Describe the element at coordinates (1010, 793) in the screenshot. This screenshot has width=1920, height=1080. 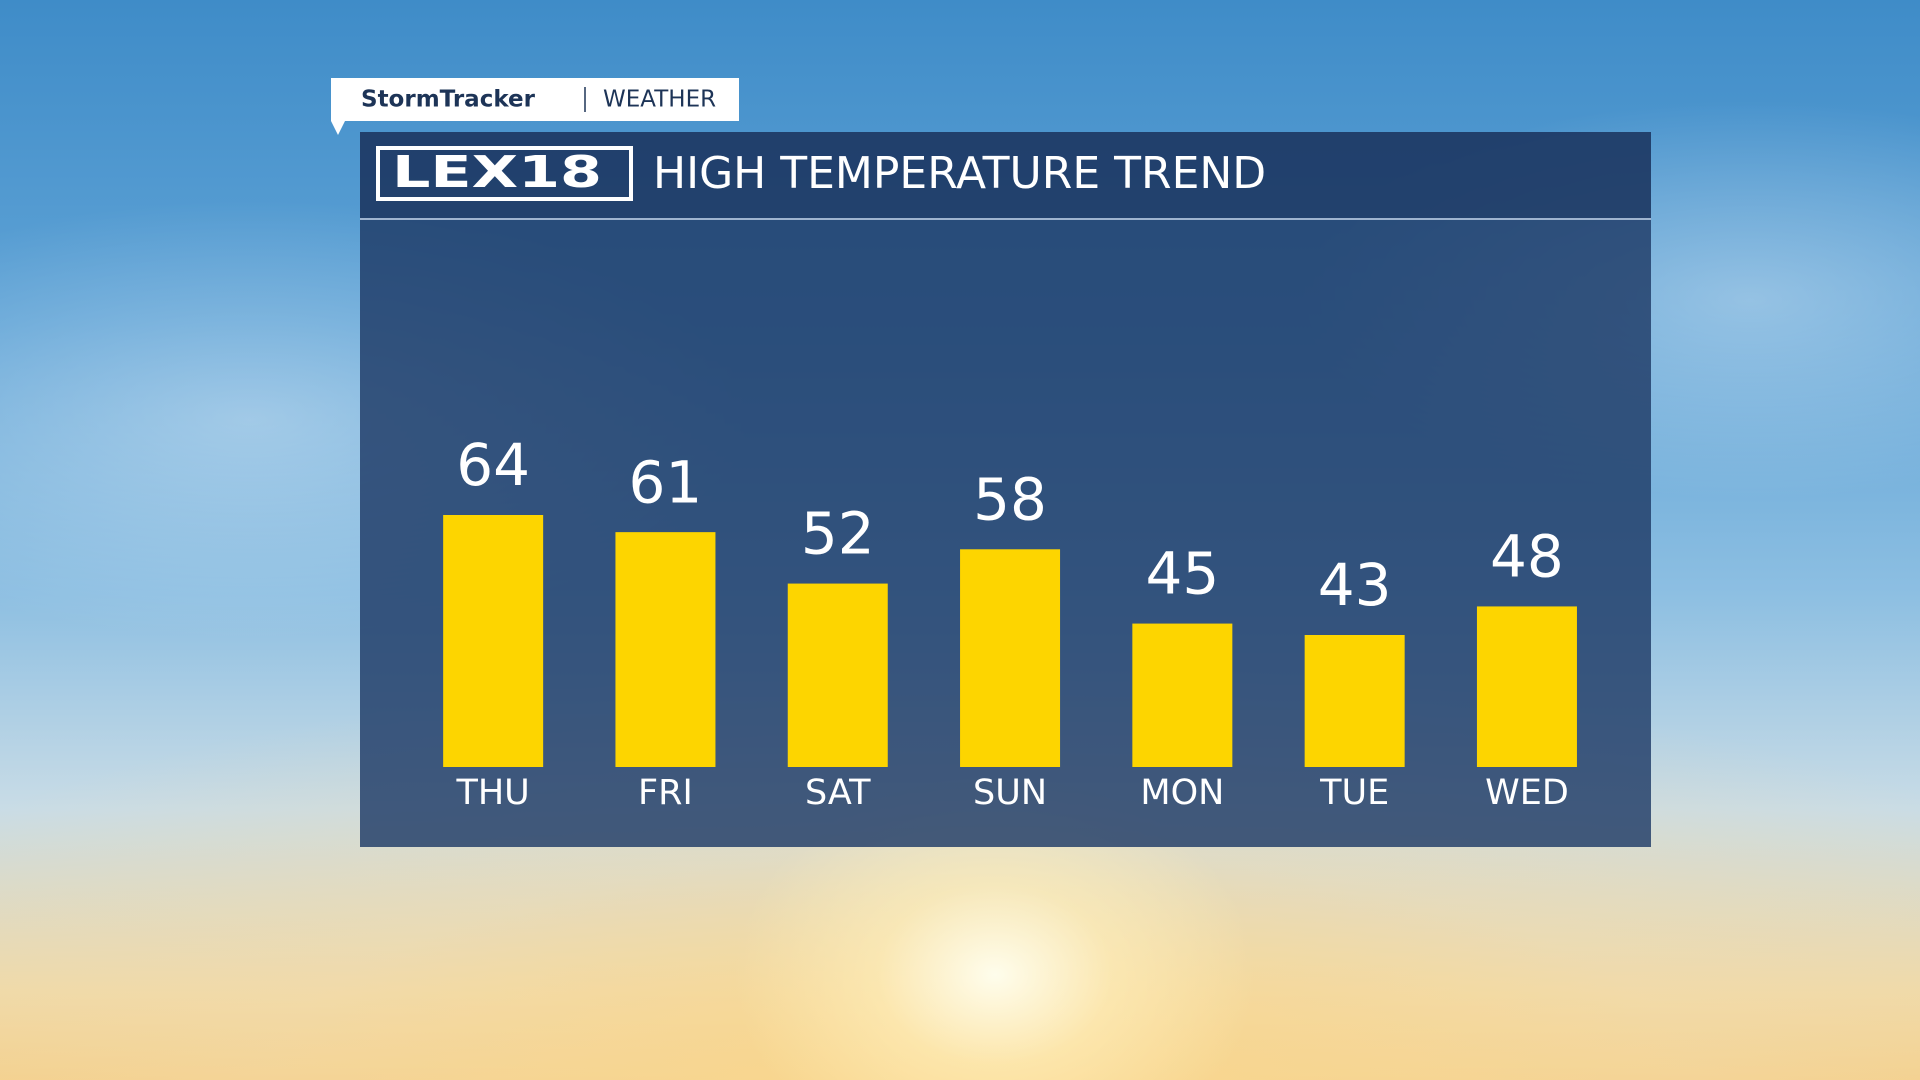
I see `x-tick-label: SUN` at that location.